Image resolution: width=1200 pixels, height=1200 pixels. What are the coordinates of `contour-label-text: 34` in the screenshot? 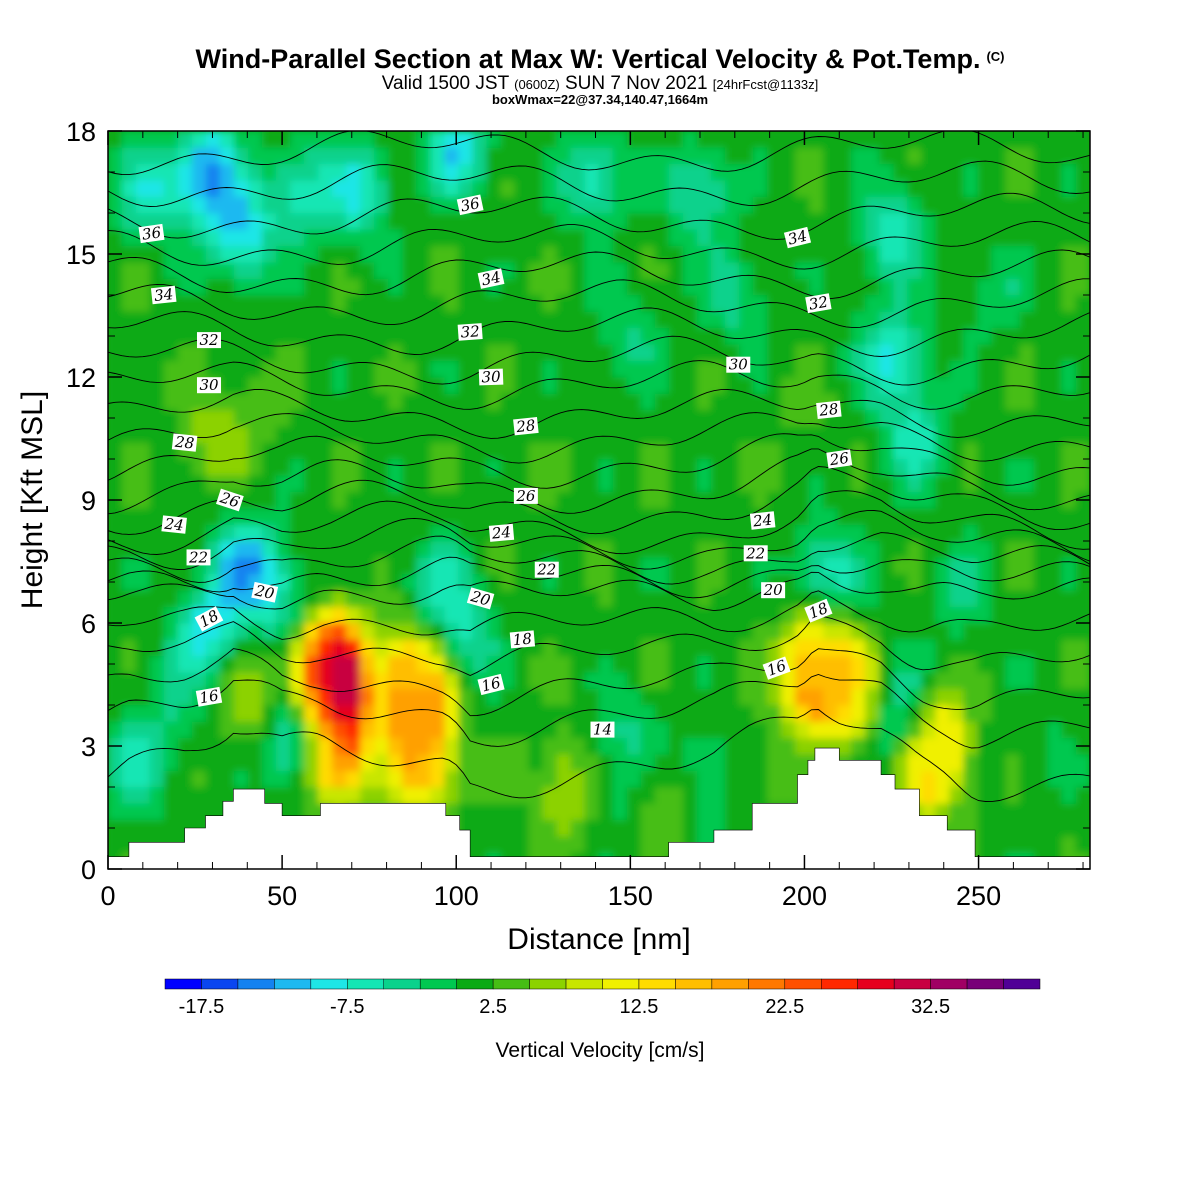 It's located at (163, 295).